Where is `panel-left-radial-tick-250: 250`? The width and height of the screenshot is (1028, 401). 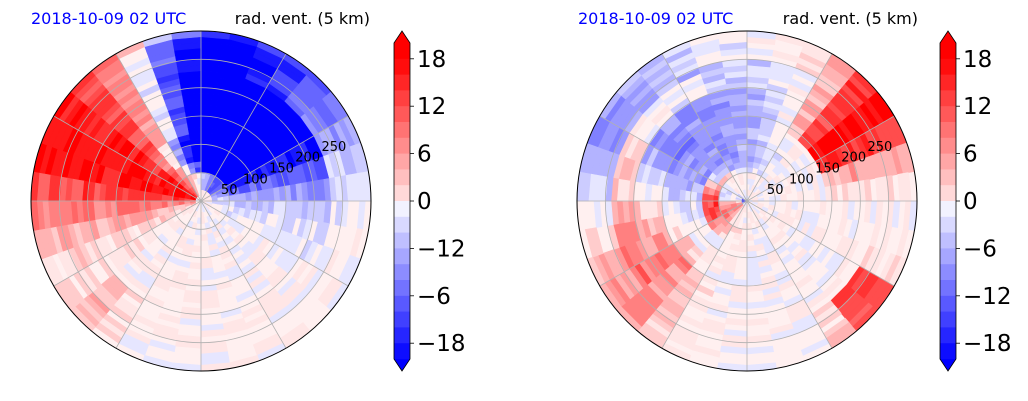
panel-left-radial-tick-250: 250 is located at coordinates (333, 147).